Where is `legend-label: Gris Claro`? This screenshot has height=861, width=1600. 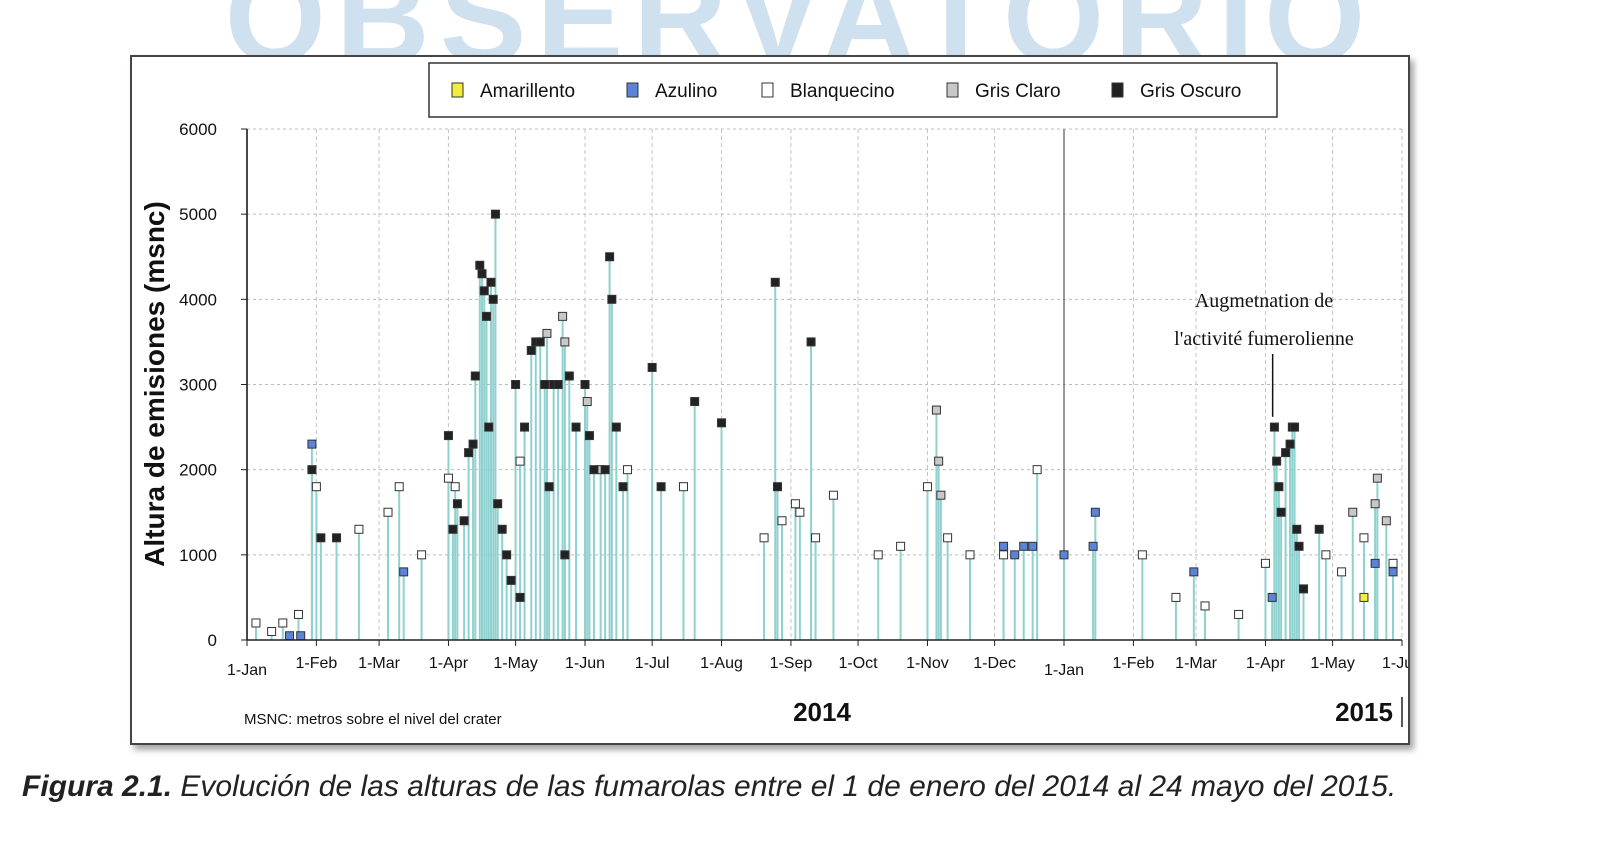 legend-label: Gris Claro is located at coordinates (1018, 91).